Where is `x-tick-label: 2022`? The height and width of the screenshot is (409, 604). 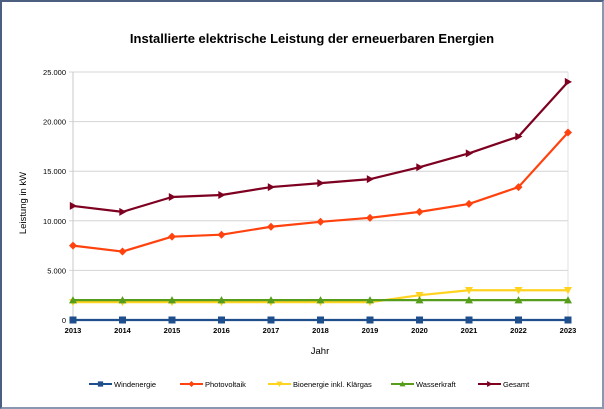
x-tick-label: 2022 is located at coordinates (518, 330).